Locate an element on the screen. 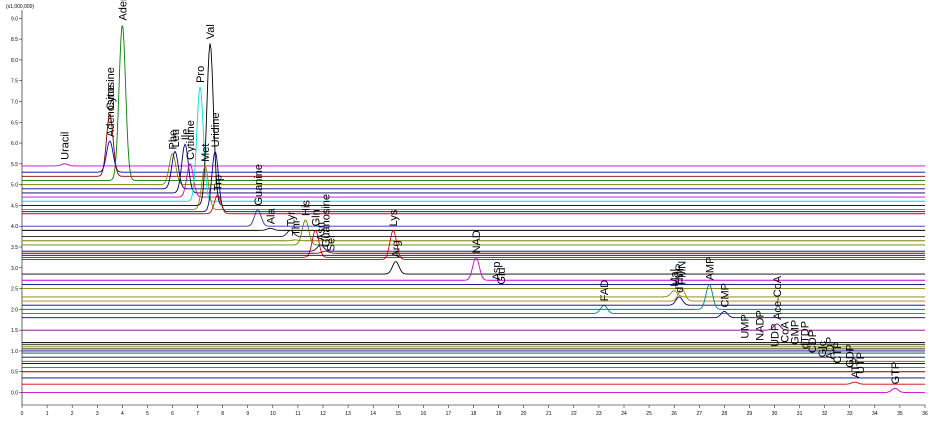  x-tick-label: 3 is located at coordinates (97, 414).